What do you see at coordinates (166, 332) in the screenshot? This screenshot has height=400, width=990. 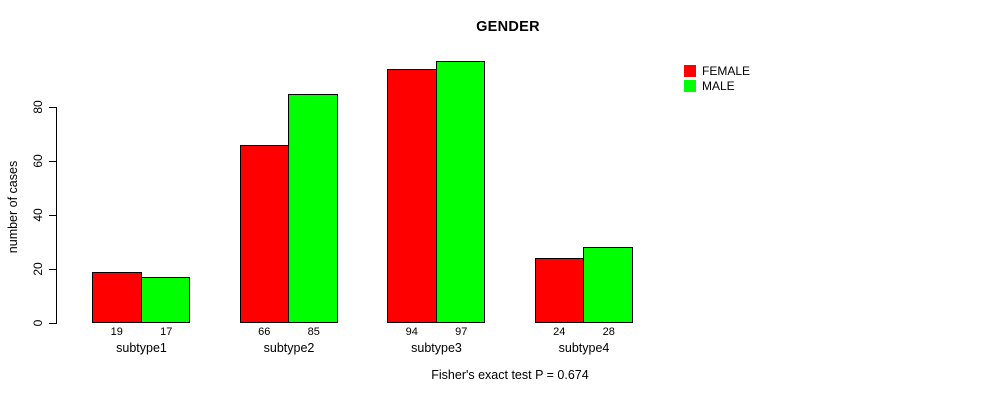 I see `bar-value-label: 17` at bounding box center [166, 332].